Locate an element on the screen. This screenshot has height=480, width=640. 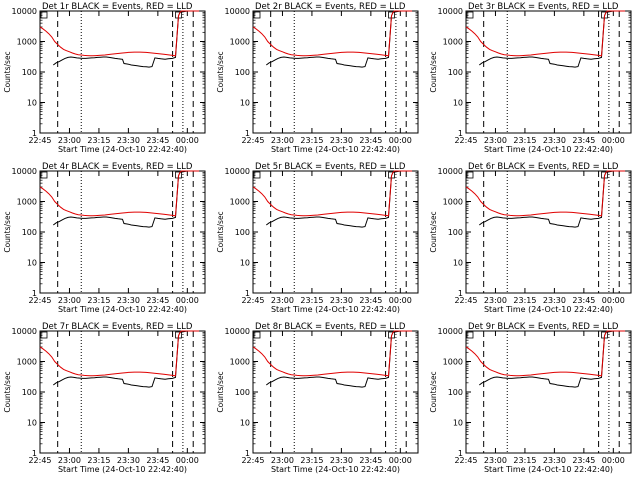
chart-title: Det 7r BLACK = Events, RED = LLD is located at coordinates (117, 327).